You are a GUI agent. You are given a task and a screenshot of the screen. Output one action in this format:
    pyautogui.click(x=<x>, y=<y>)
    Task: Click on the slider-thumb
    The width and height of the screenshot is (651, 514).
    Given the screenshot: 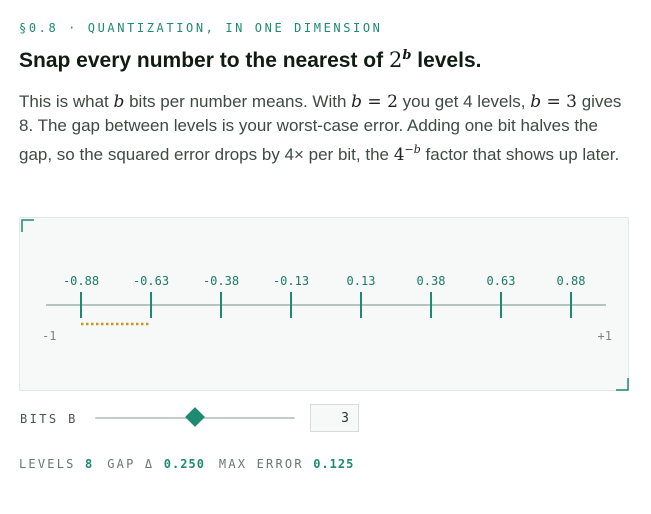 What is the action you would take?
    pyautogui.click(x=195, y=417)
    